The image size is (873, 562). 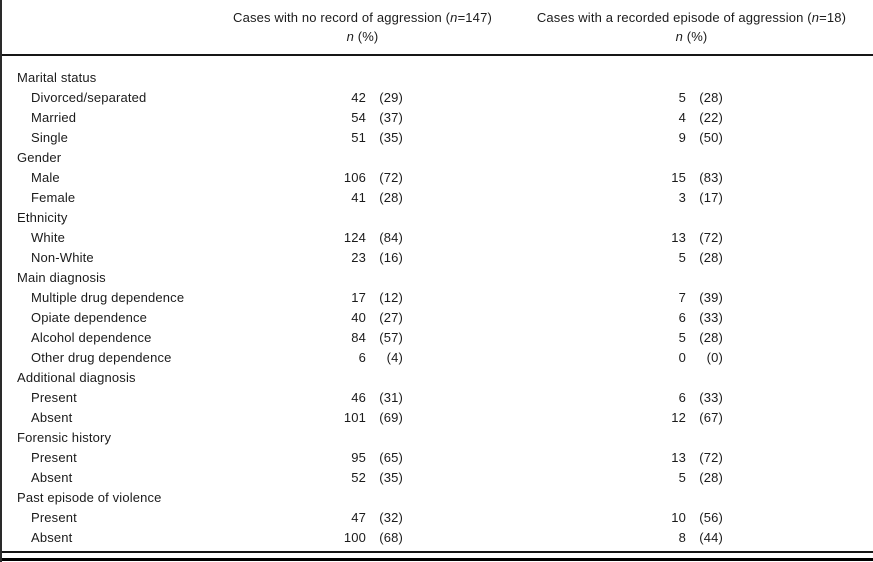 What do you see at coordinates (437, 478) in the screenshot?
I see `table-row: Absent 52 (35) 5 (28)` at bounding box center [437, 478].